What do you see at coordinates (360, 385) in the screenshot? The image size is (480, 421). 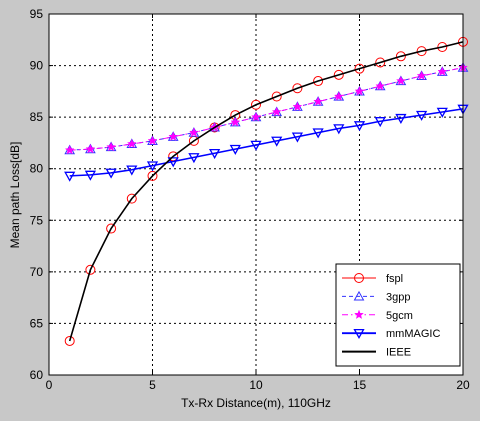 I see `x-tick-label: 15` at bounding box center [360, 385].